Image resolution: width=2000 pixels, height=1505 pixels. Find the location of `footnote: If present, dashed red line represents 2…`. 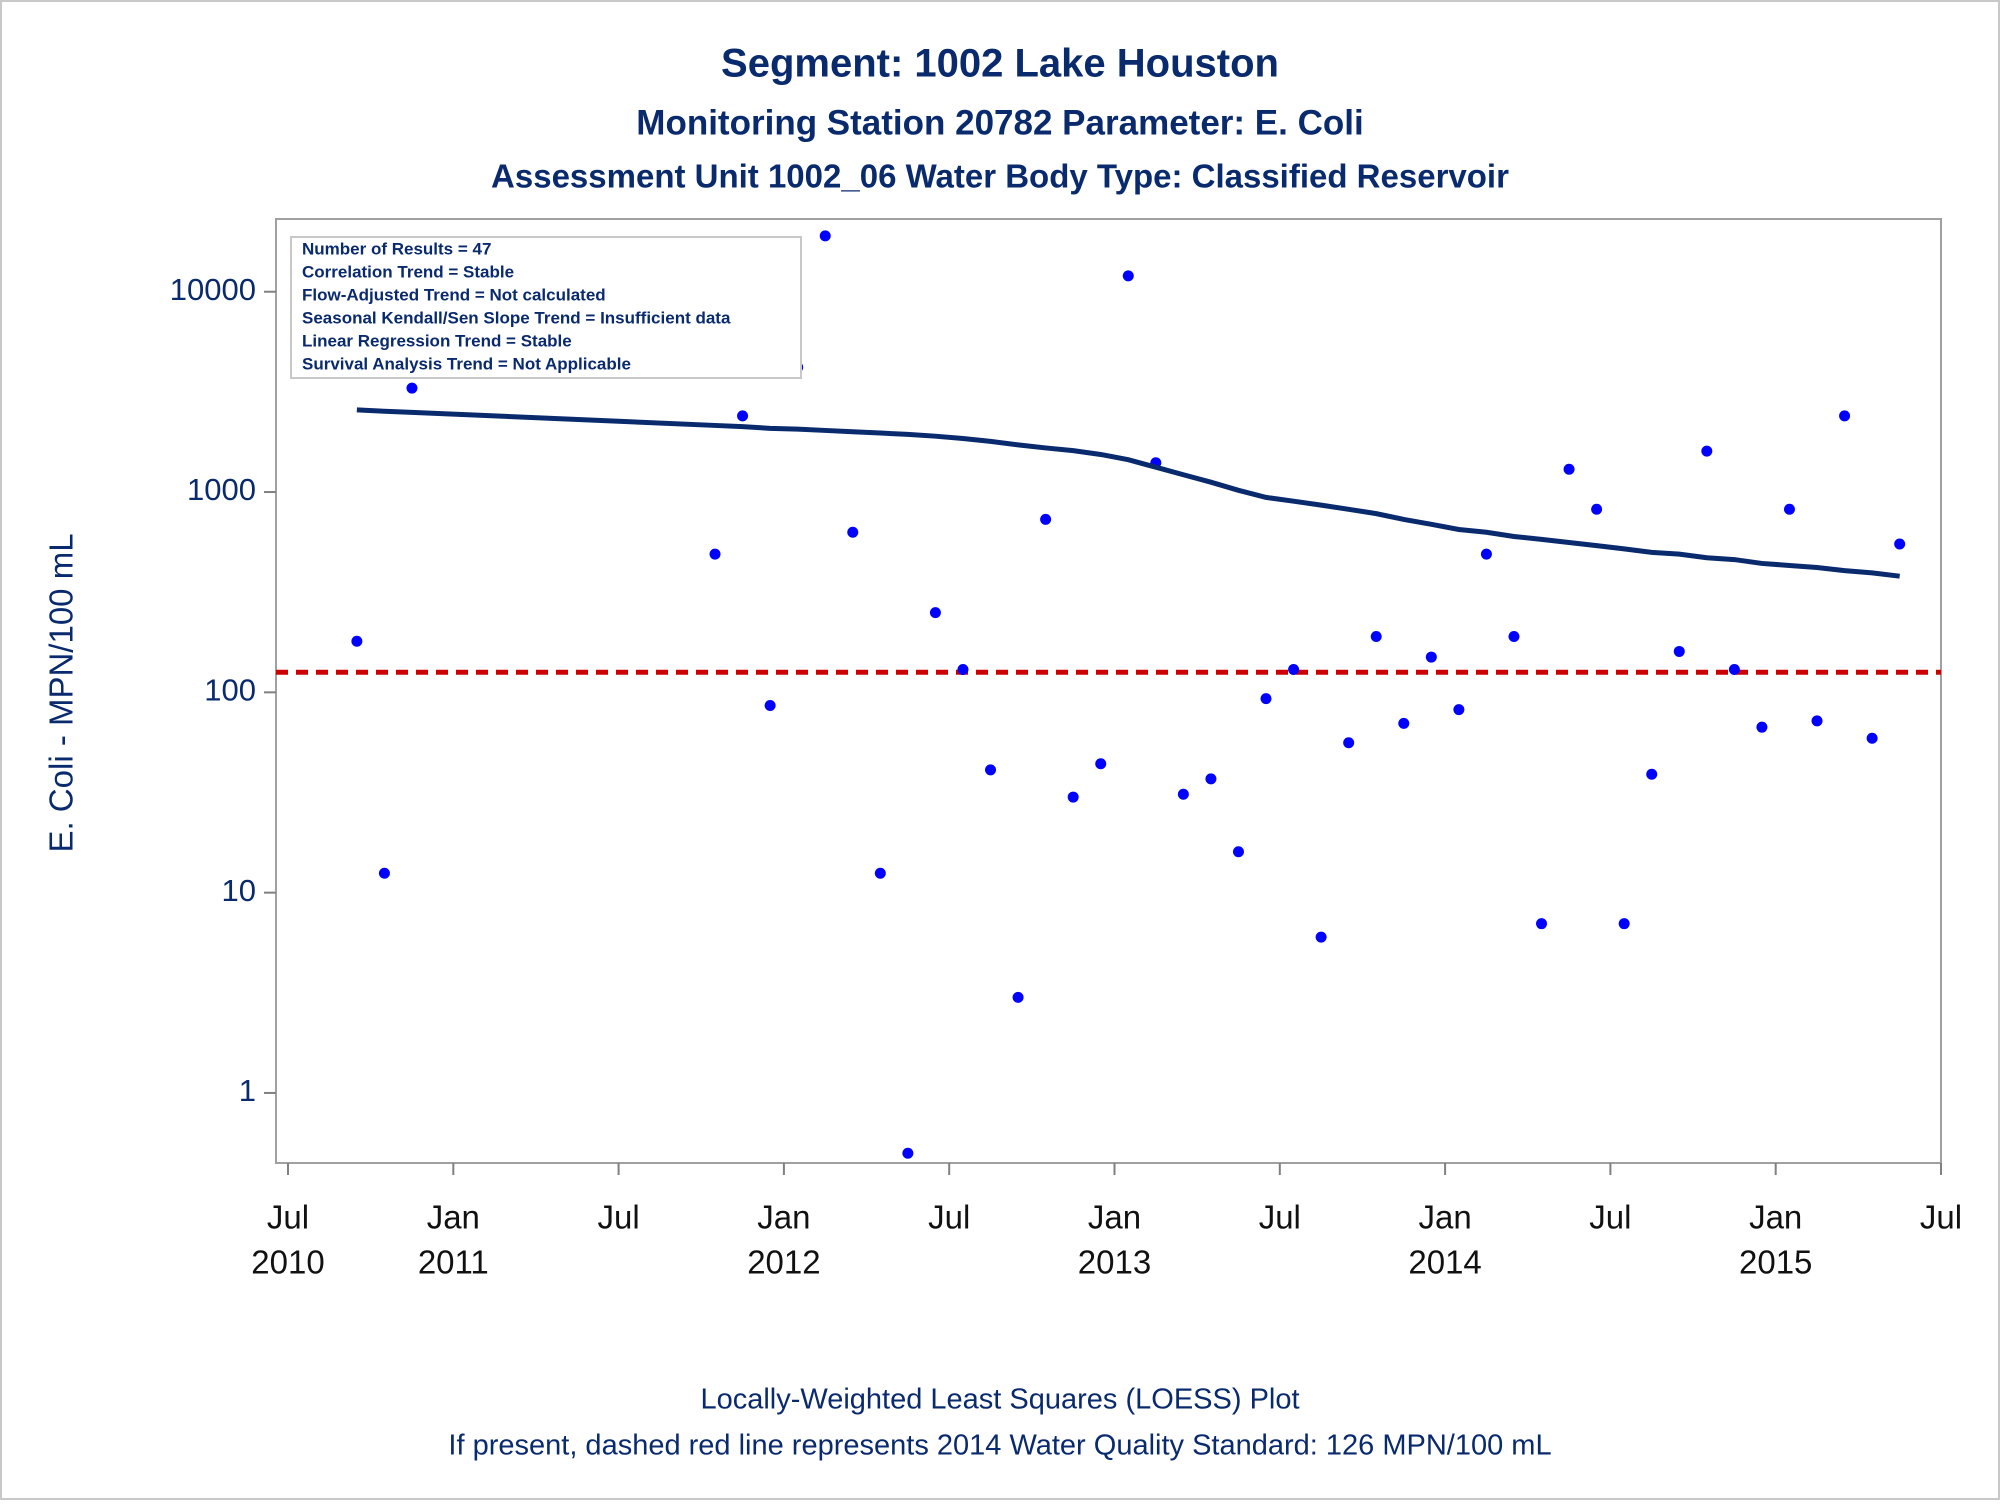

footnote: If present, dashed red line represents 2… is located at coordinates (999, 1446).